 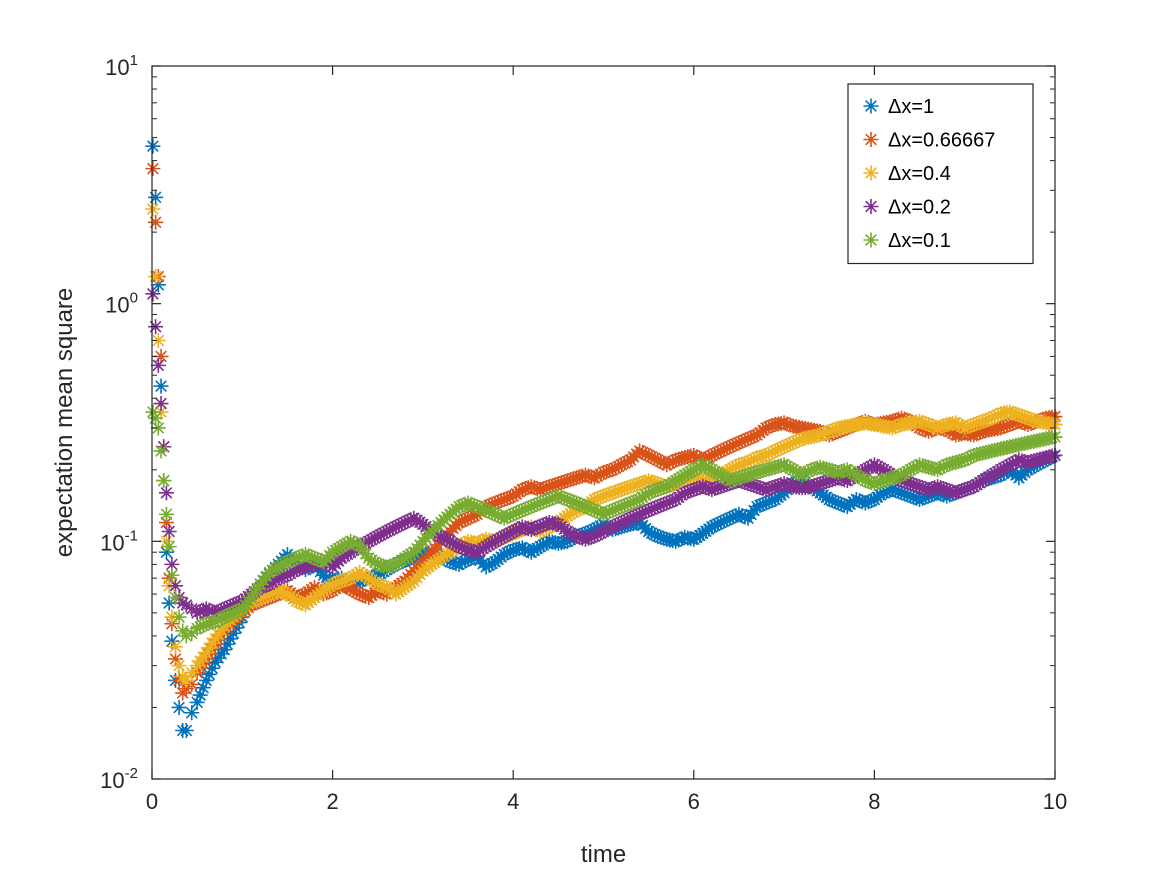 I want to click on legend-marker, so click(x=871, y=206).